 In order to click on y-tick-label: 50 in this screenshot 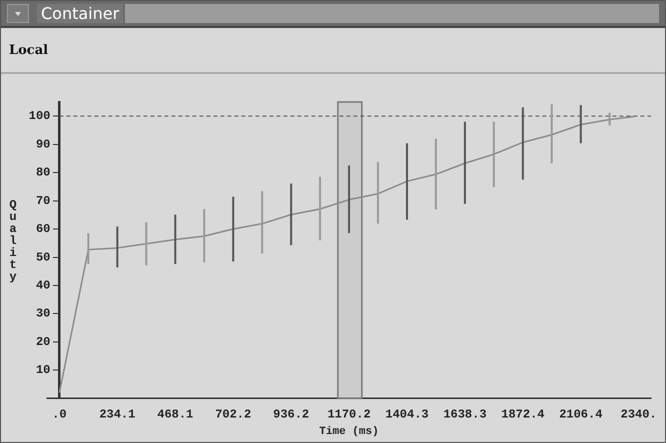, I will do `click(43, 257)`.